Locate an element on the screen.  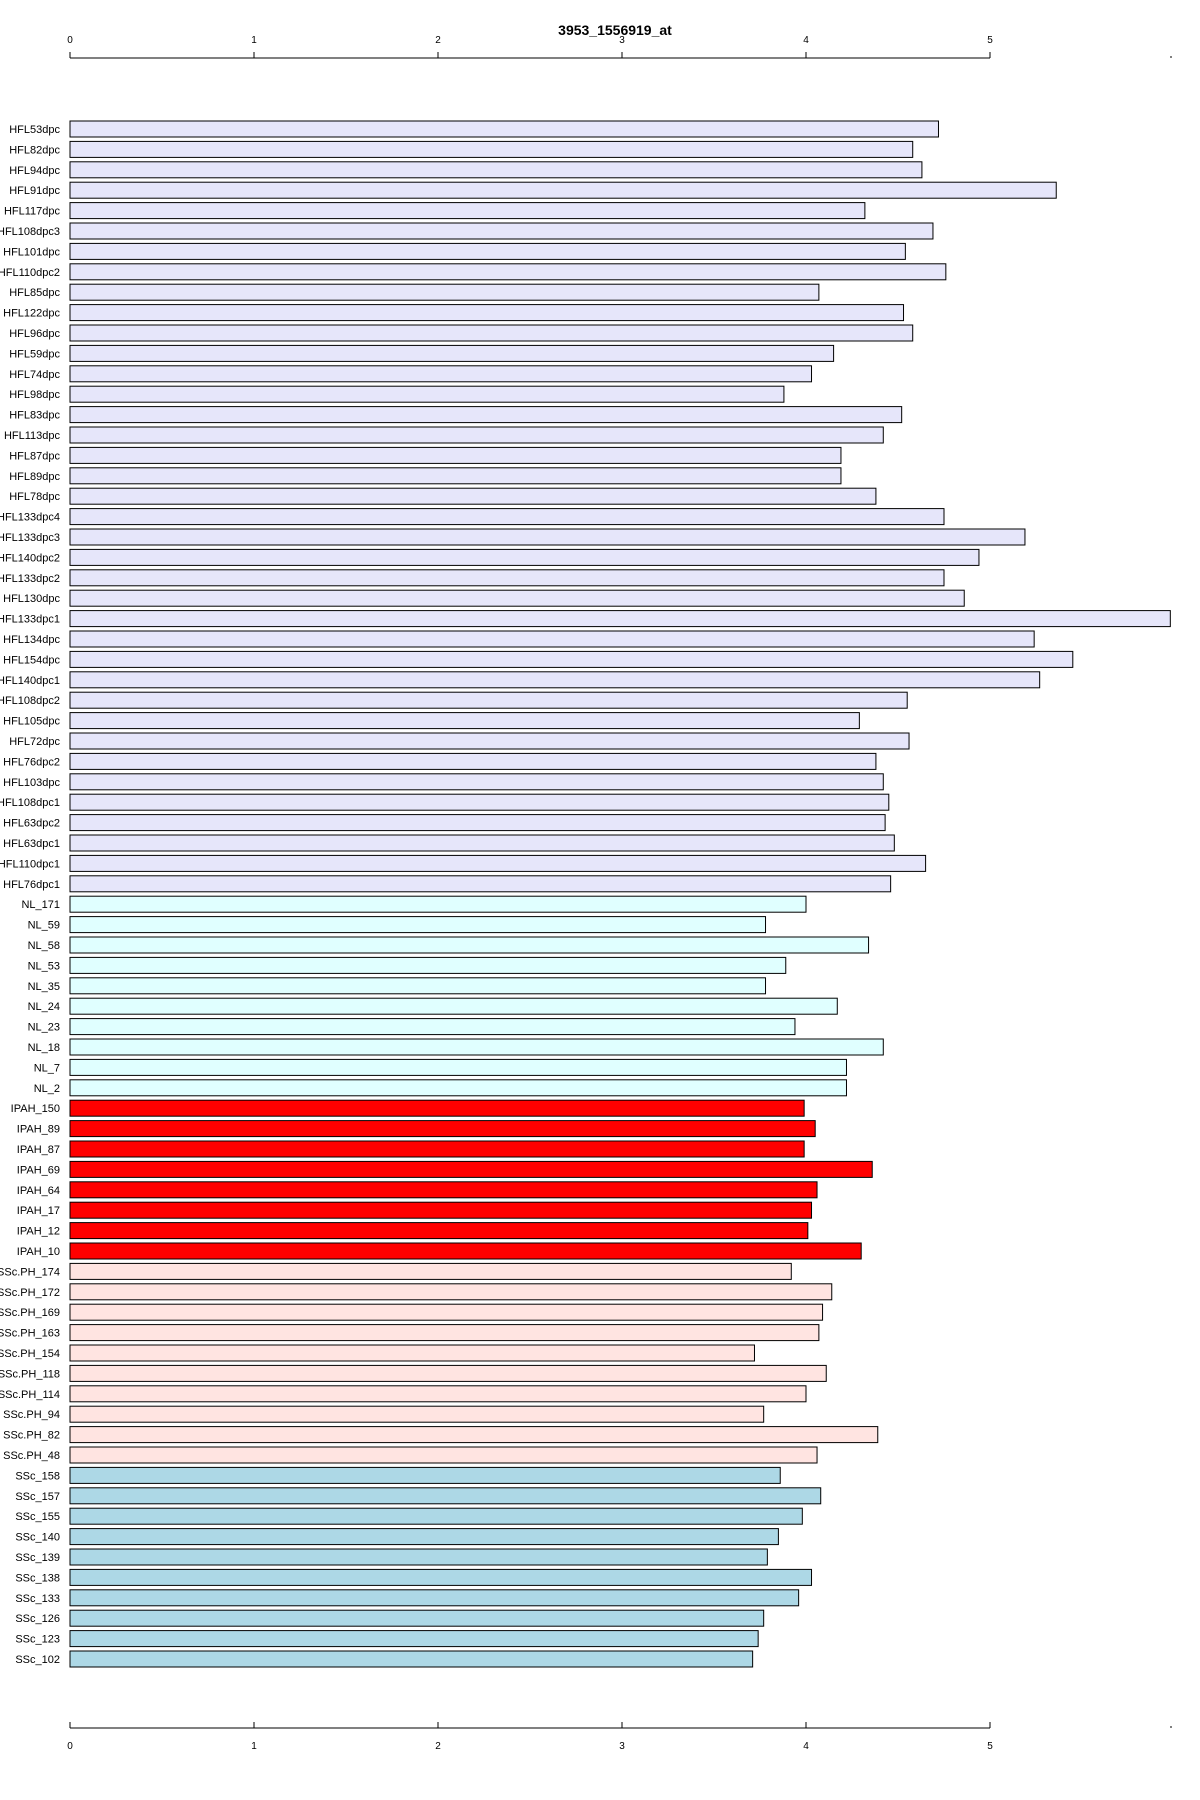
category-label: HFL101dpc is located at coordinates (31, 252).